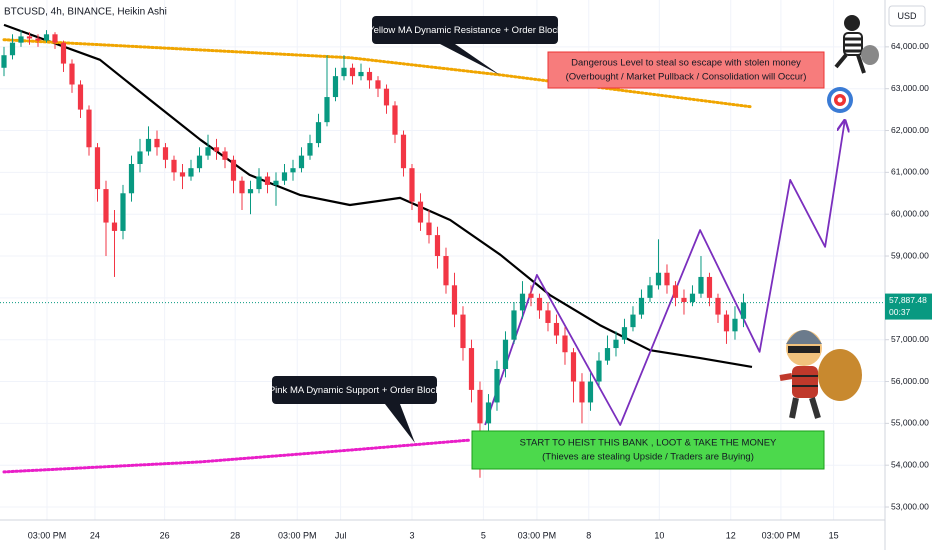 The width and height of the screenshot is (932, 550). Describe the element at coordinates (834, 535) in the screenshot. I see `x-tick-label: 15` at that location.